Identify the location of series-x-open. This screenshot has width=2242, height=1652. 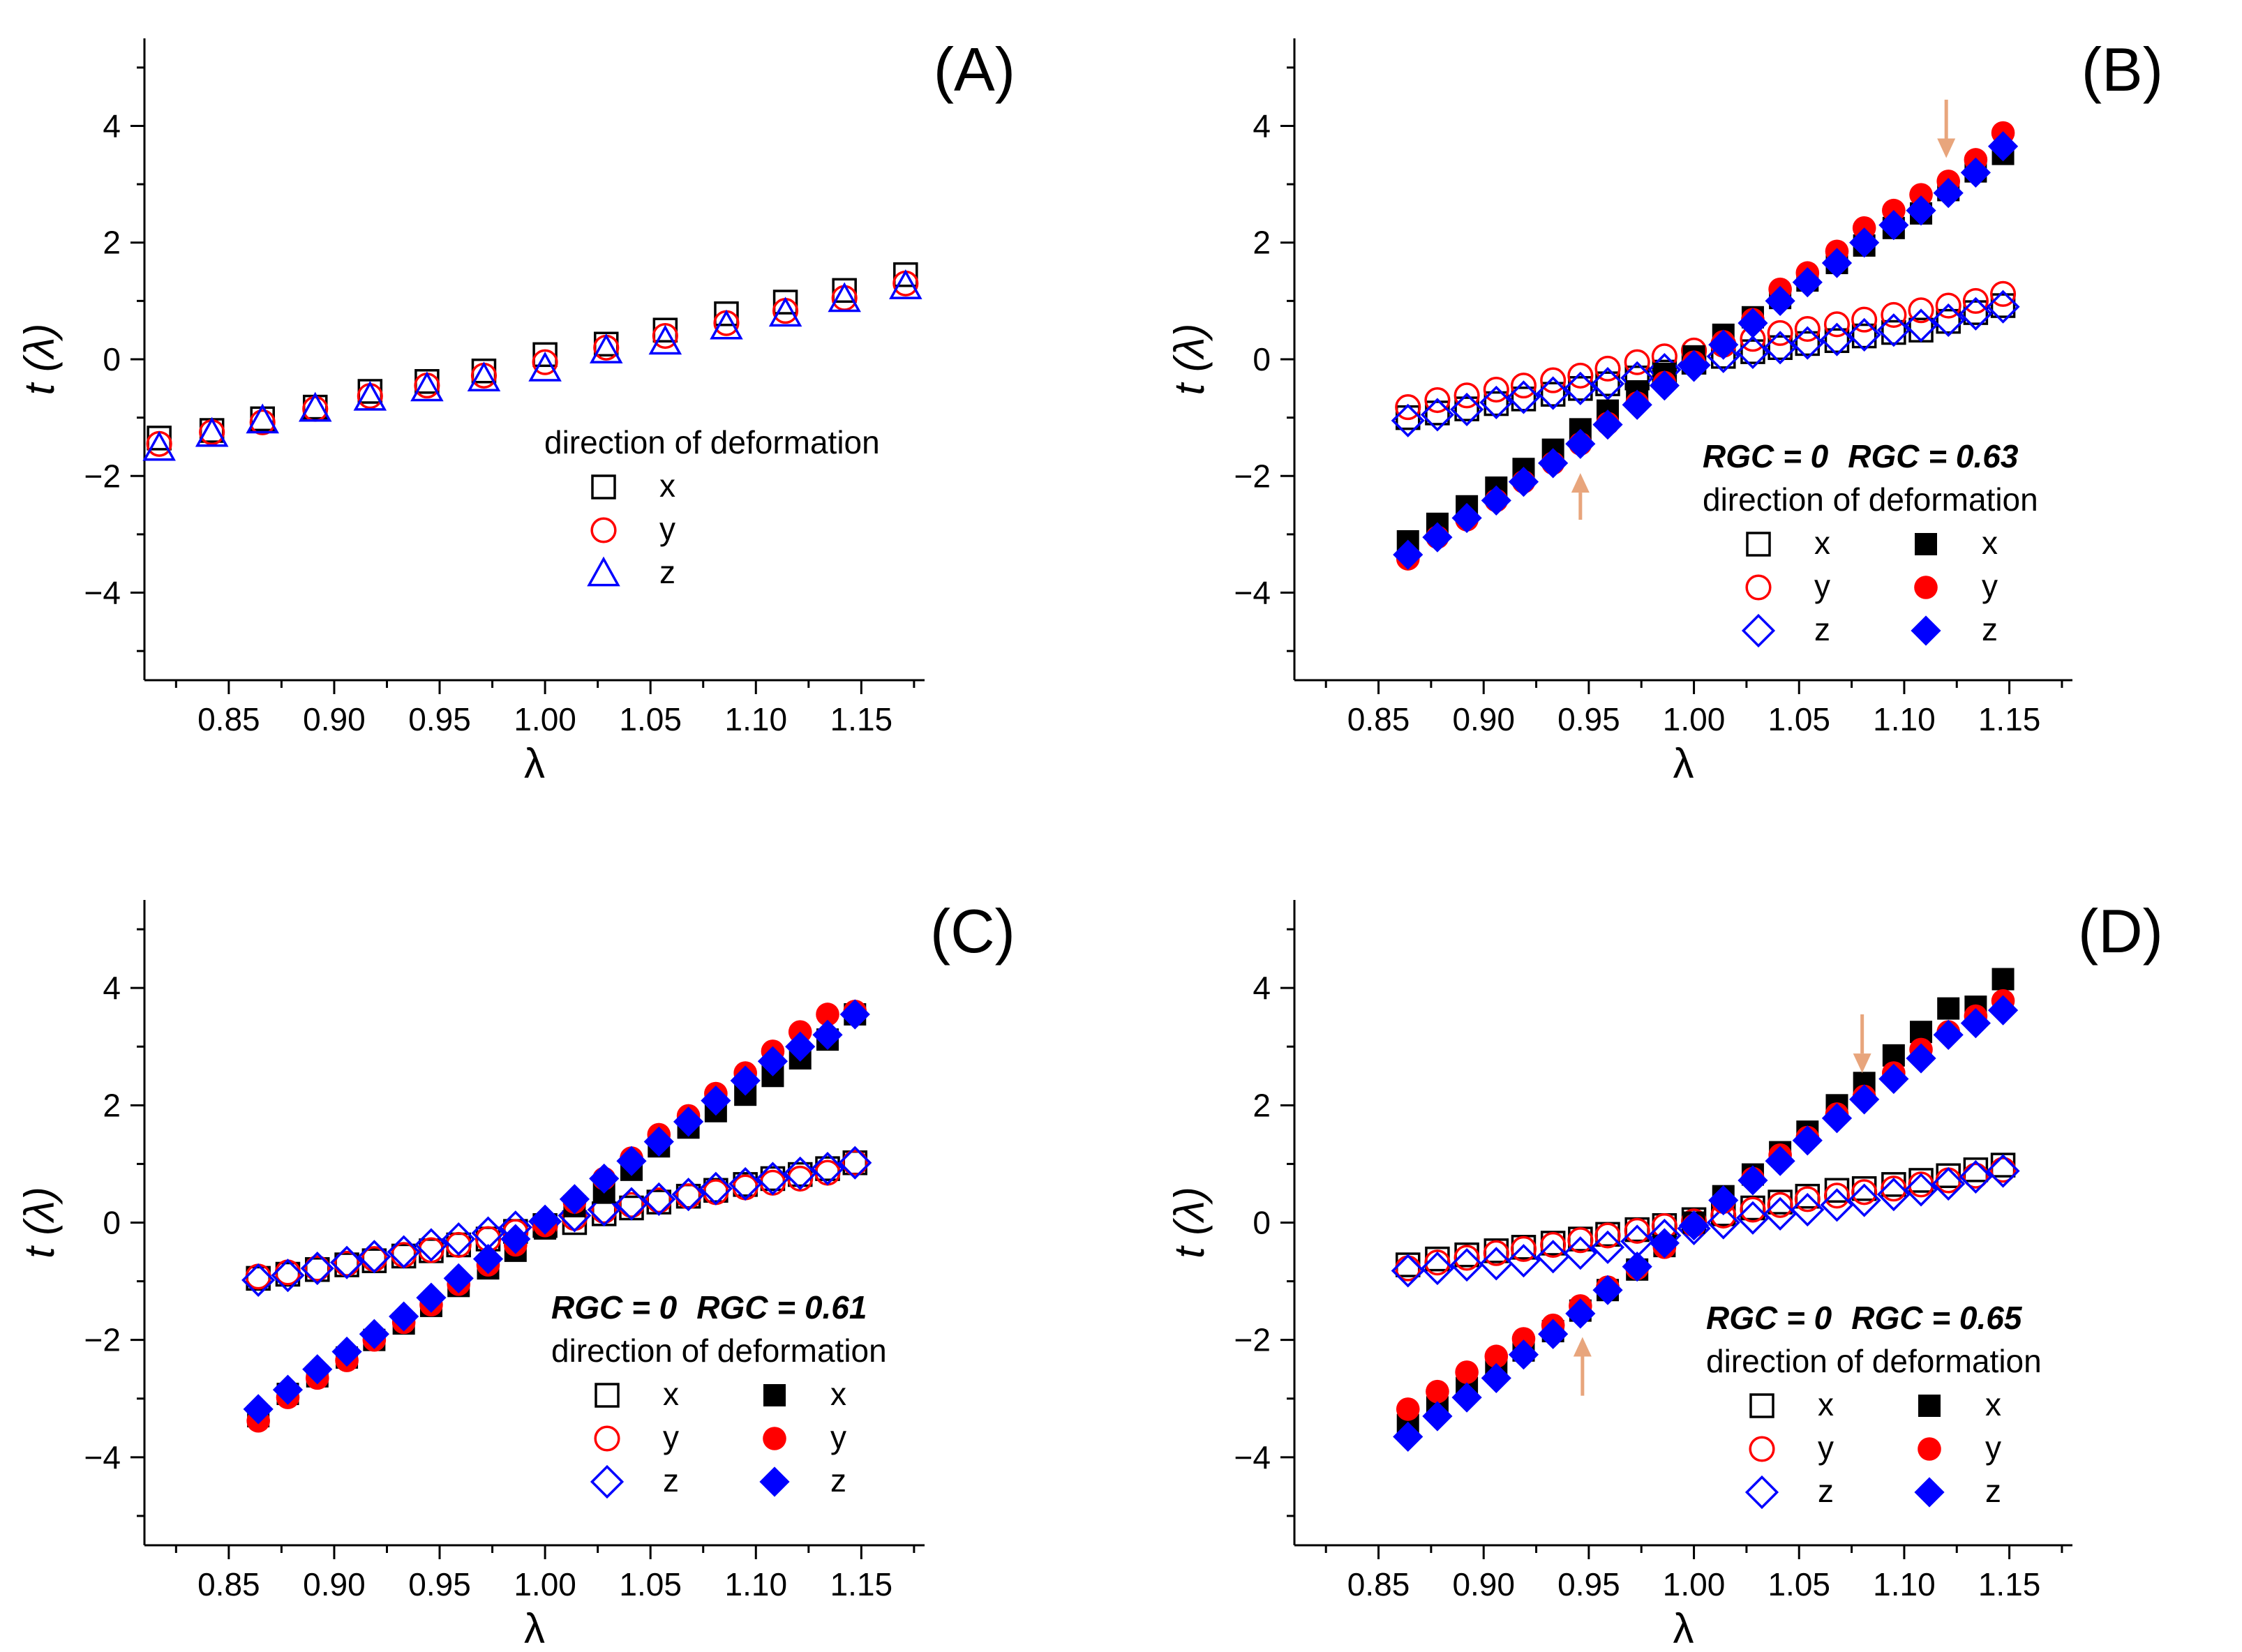
(532, 356).